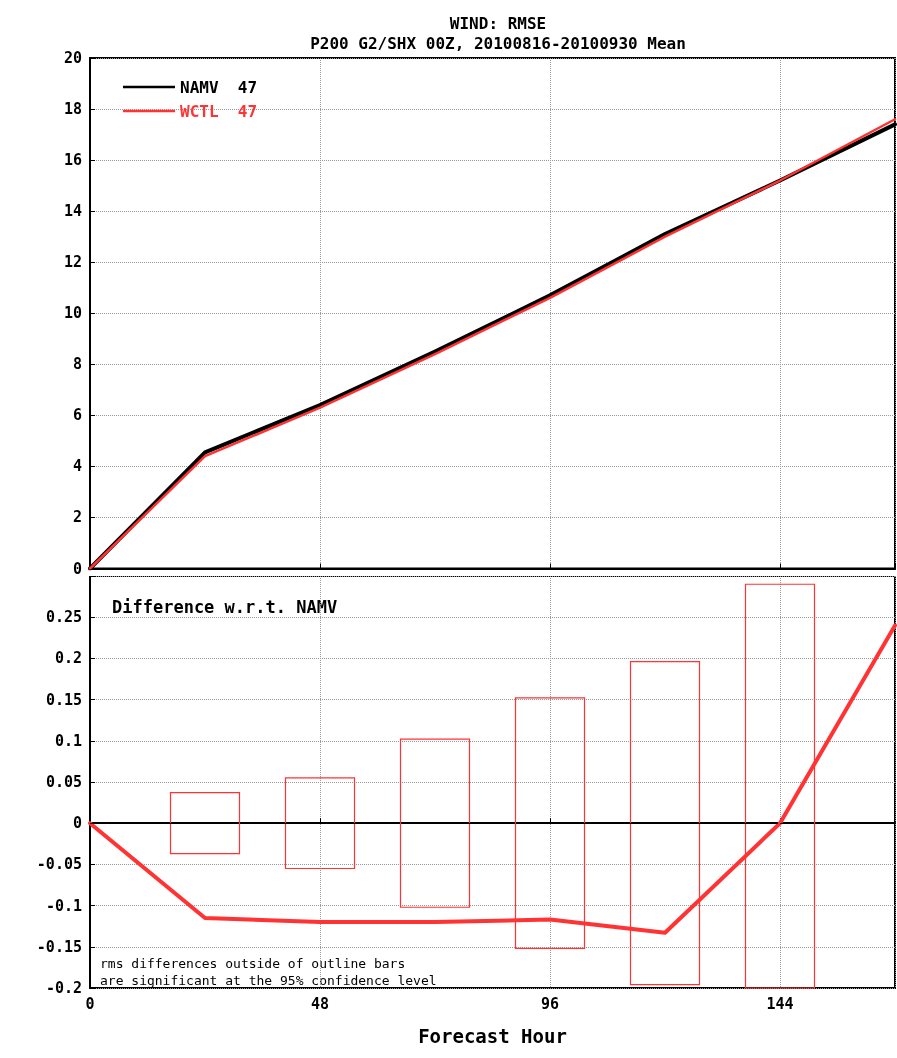  What do you see at coordinates (63, 905) in the screenshot?
I see `y-tick-label: -0.1` at bounding box center [63, 905].